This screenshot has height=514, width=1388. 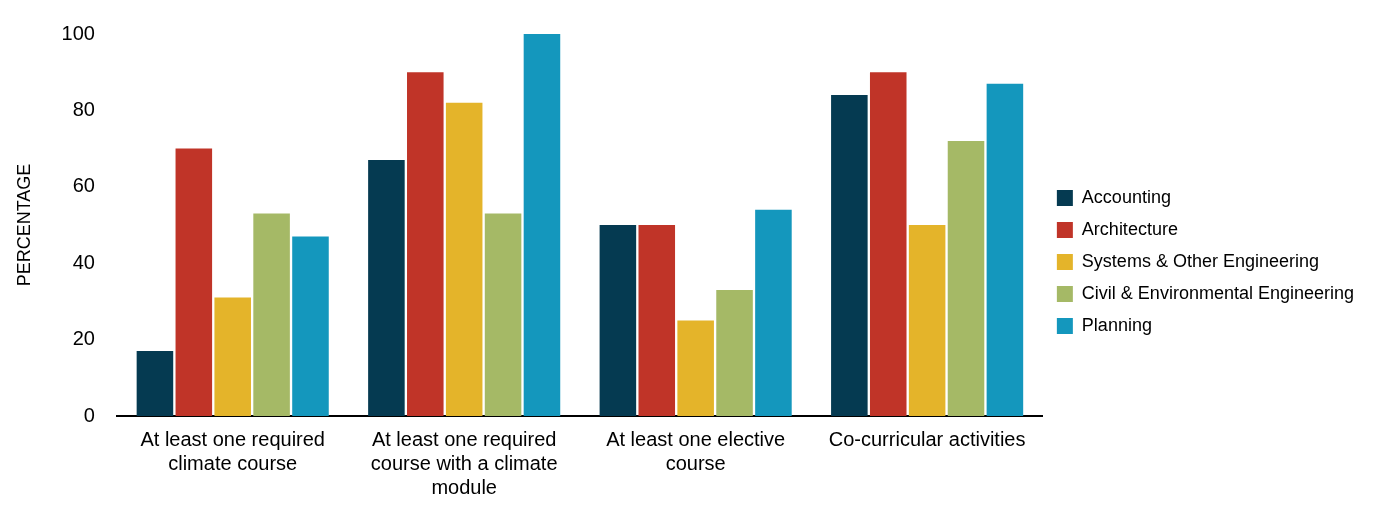 I want to click on legend-label: Accounting, so click(x=1126, y=196).